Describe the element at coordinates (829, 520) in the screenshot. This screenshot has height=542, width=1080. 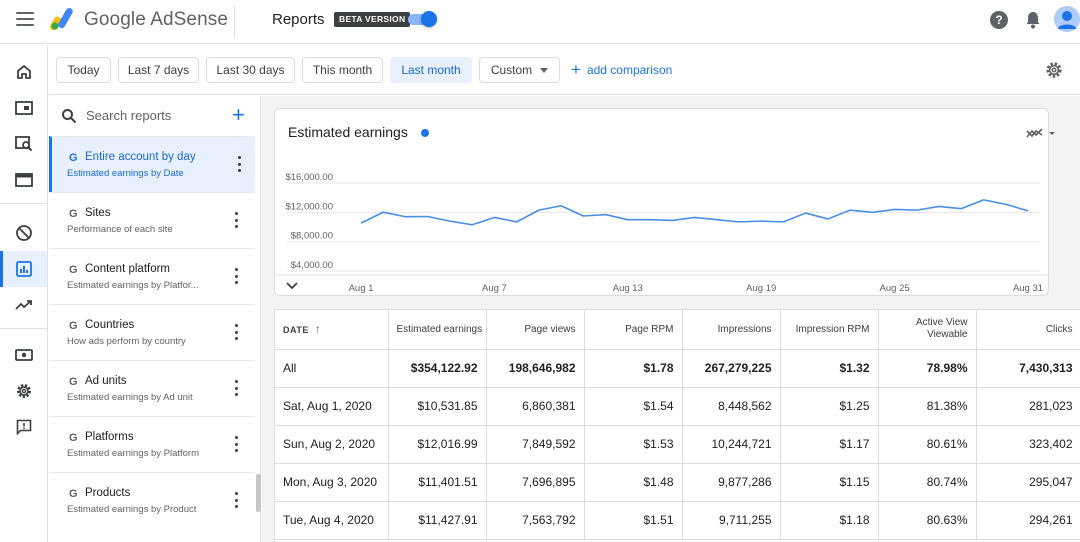
I see `table-cell: $1.18` at that location.